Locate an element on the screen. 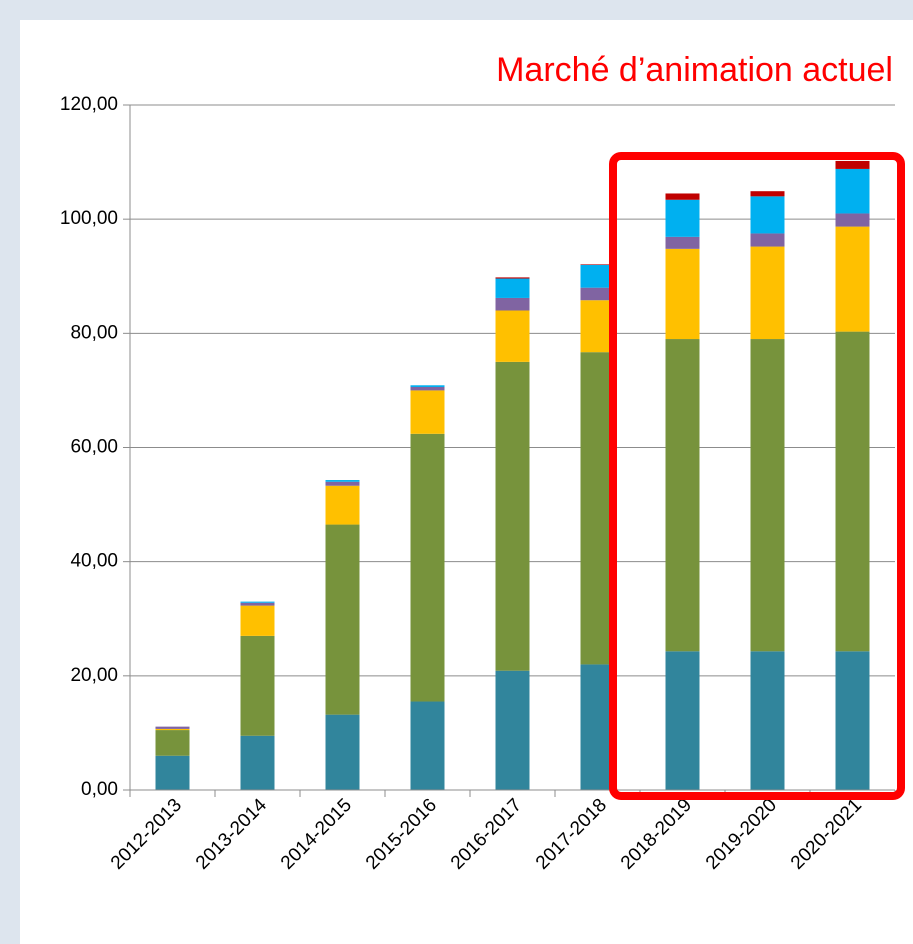 This screenshot has height=944, width=913. y-tick-label: 20,00 is located at coordinates (94, 675).